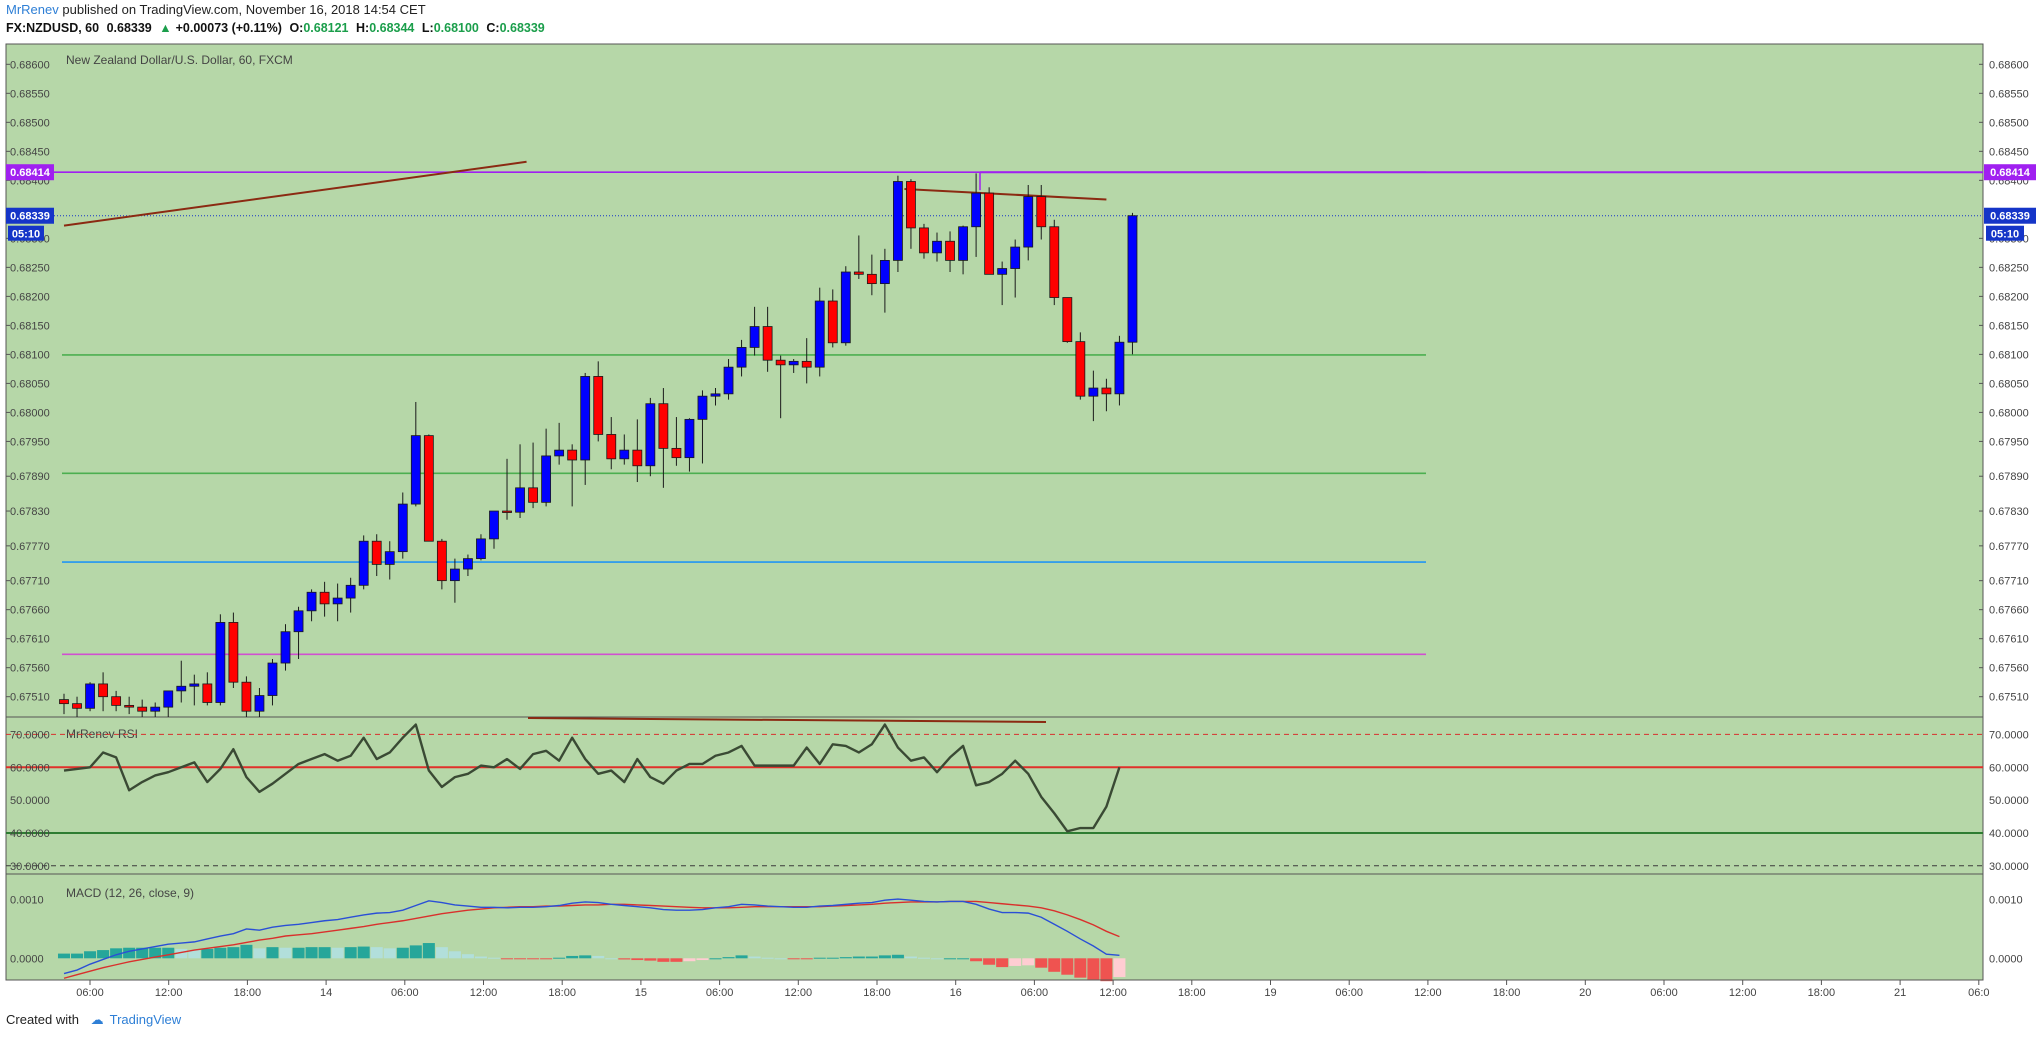 The width and height of the screenshot is (2041, 1039). I want to click on price-badge-right, so click(2010, 215).